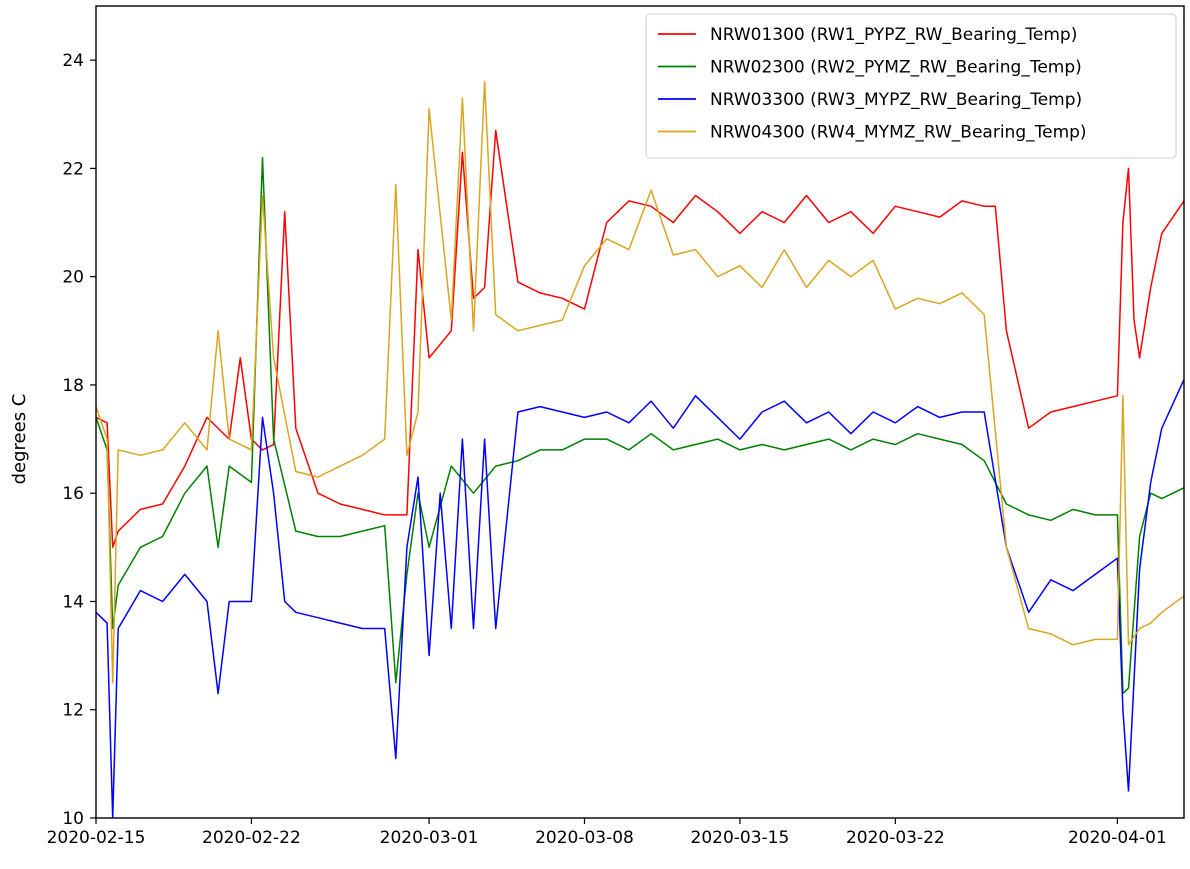 Image resolution: width=1190 pixels, height=869 pixels. Describe the element at coordinates (898, 133) in the screenshot. I see `legend-label: NRW04300 (RW4_MYMZ_RW_Bearing_Temp)` at that location.